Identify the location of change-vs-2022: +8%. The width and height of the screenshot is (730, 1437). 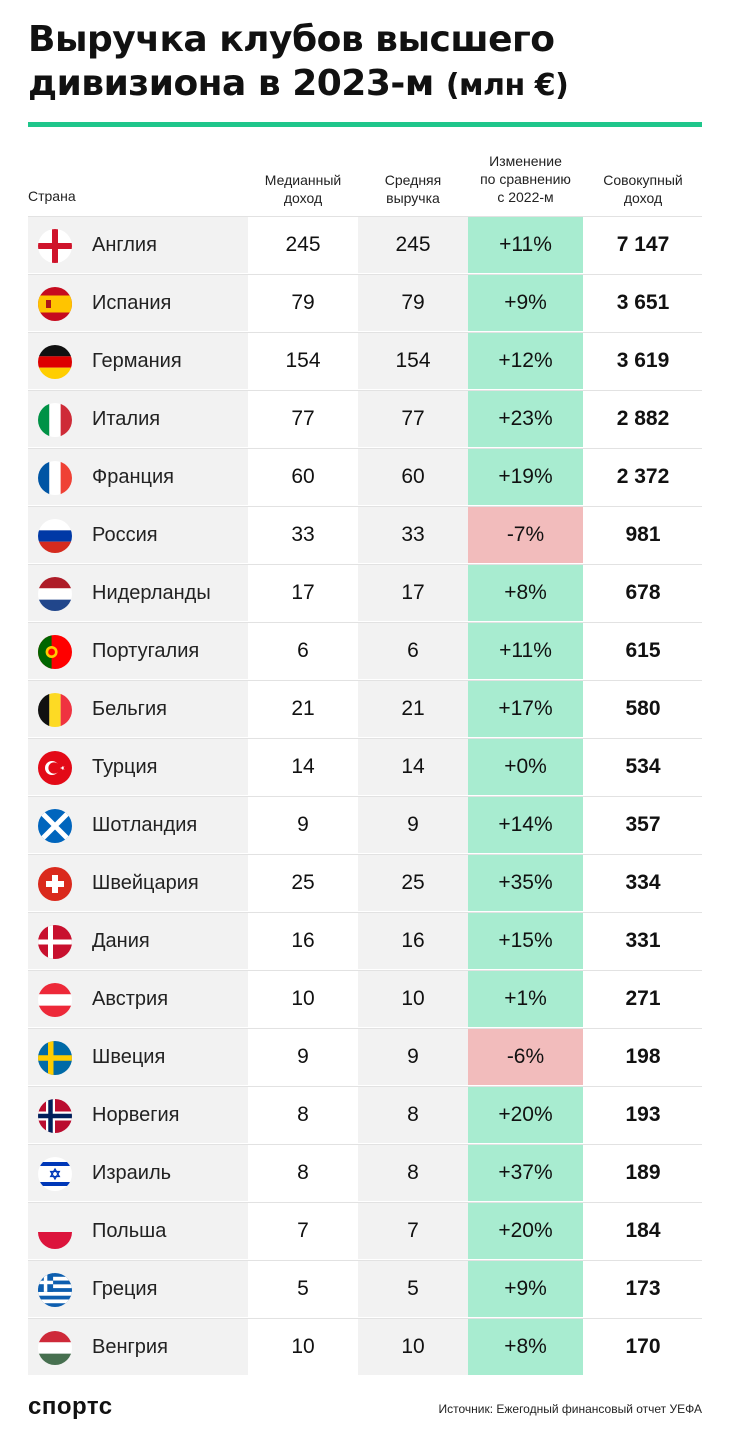
(525, 1347).